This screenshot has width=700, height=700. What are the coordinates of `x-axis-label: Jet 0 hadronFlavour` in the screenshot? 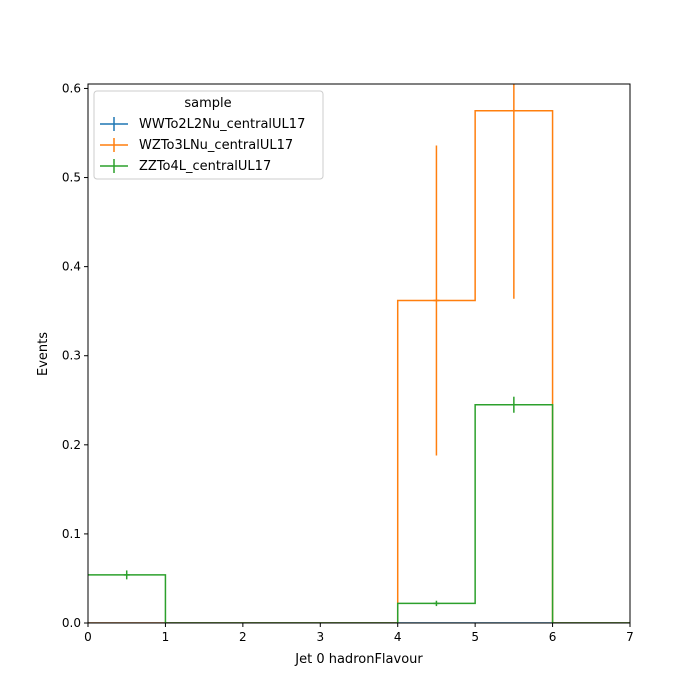 It's located at (358, 659).